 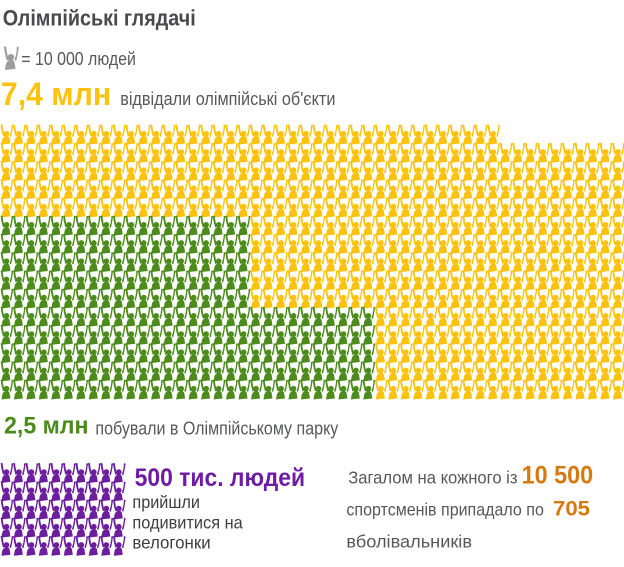 What do you see at coordinates (432, 477) in the screenshot?
I see `svg-text: Загалом на кожного із` at bounding box center [432, 477].